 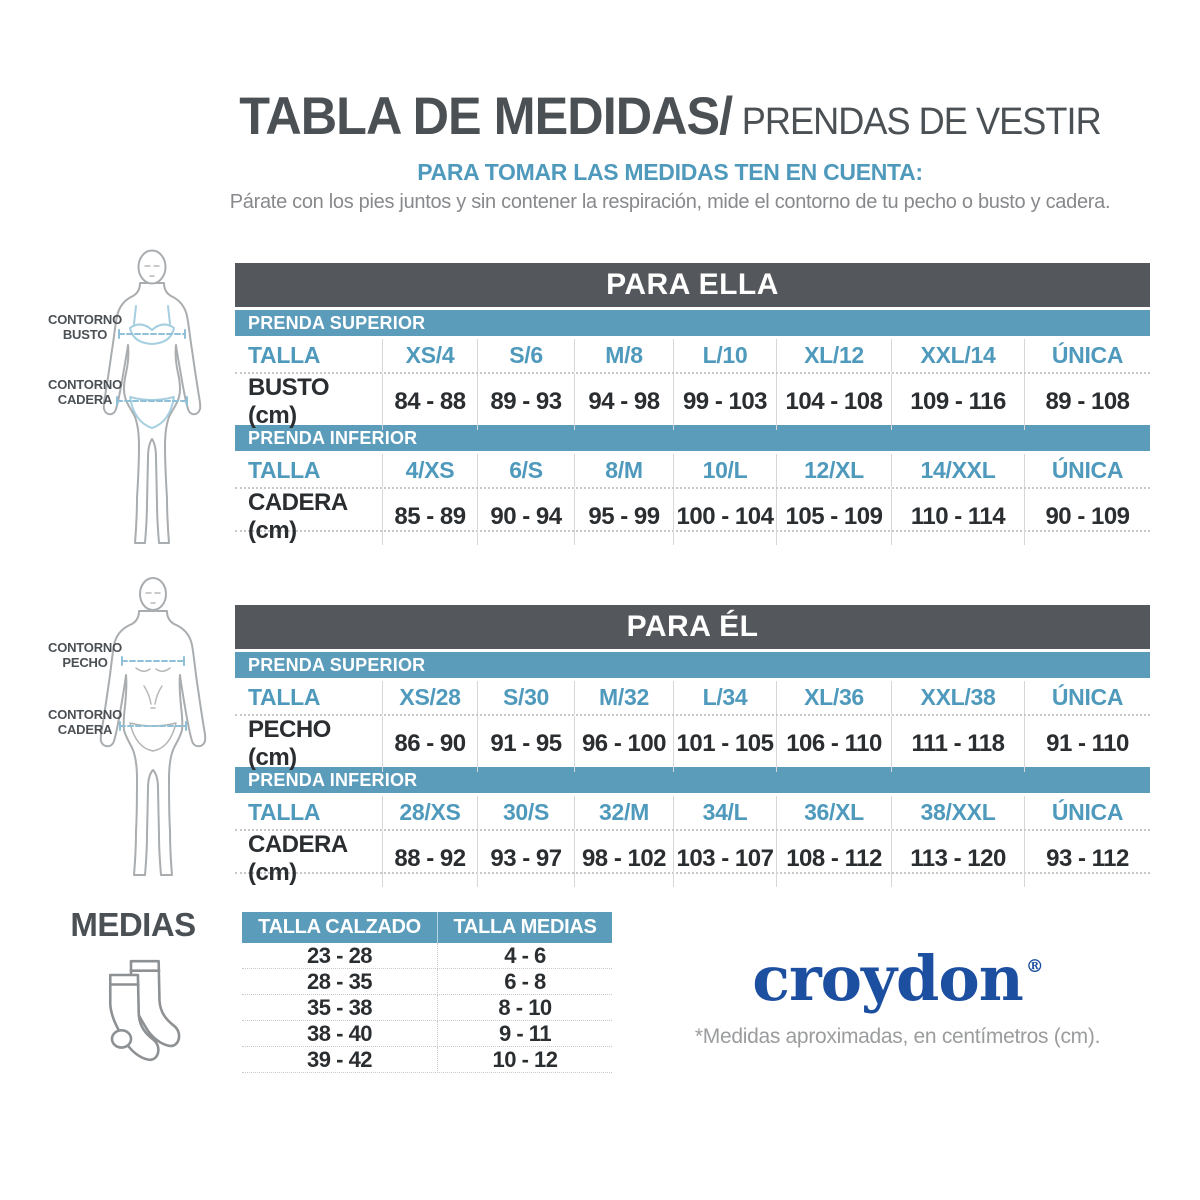 What do you see at coordinates (670, 172) in the screenshot?
I see `instruction-heading: PARA TOMAR LAS MEDIDAS TEN EN CUENTA:` at bounding box center [670, 172].